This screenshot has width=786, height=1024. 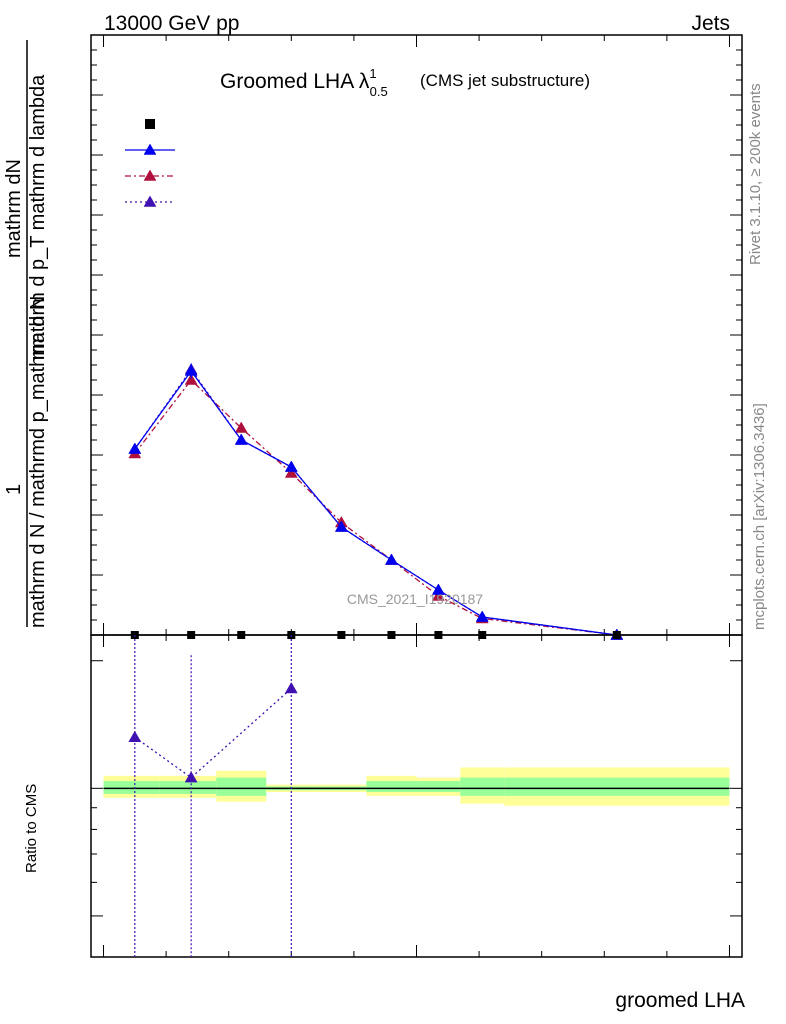 What do you see at coordinates (505, 80) in the screenshot?
I see `chart-subtitle: (CMS jet substructure)` at bounding box center [505, 80].